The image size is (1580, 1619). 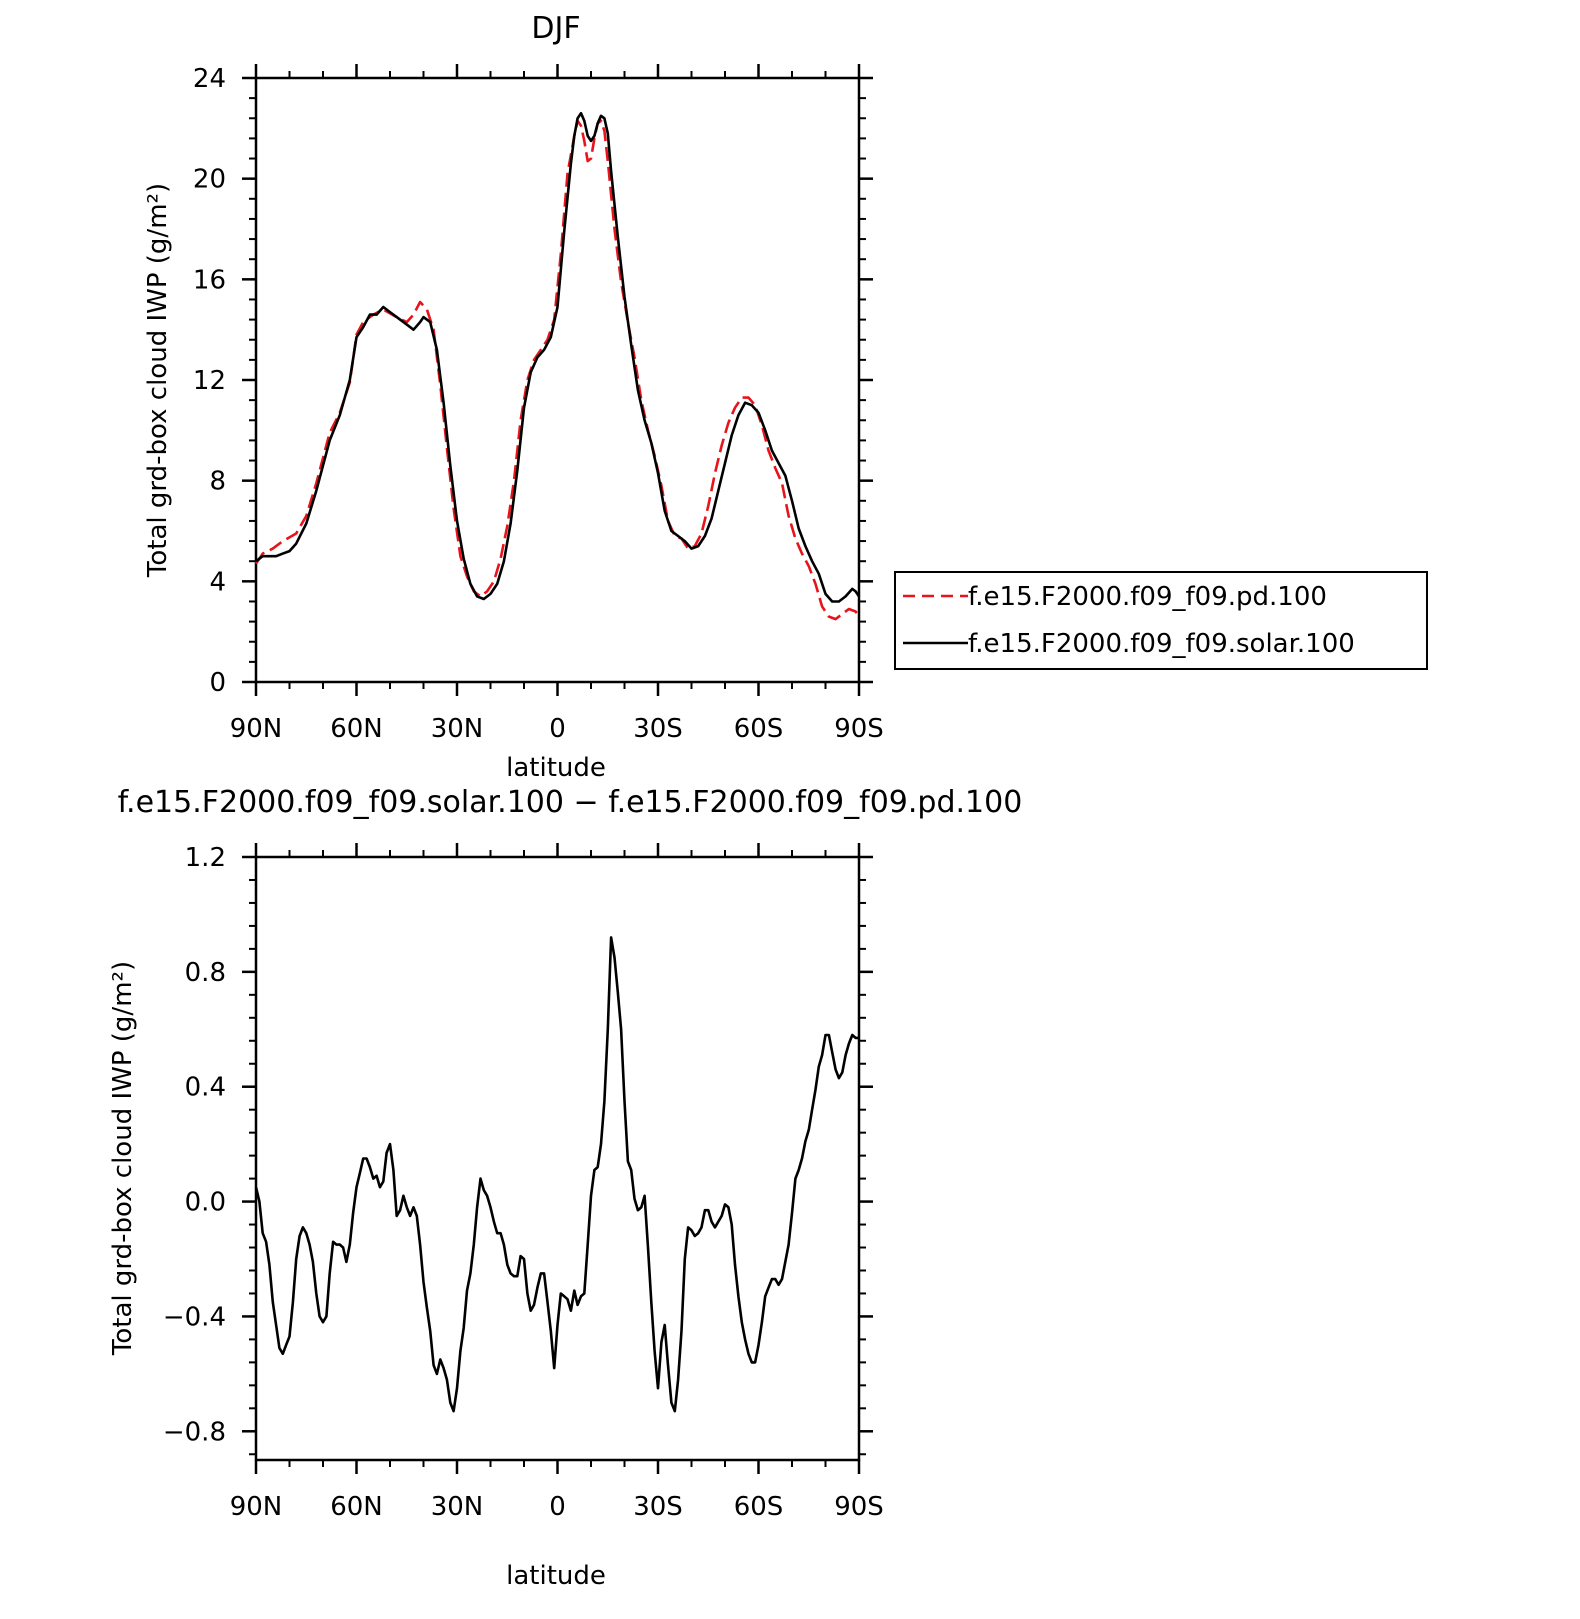 What do you see at coordinates (256, 1507) in the screenshot?
I see `bottom-x-tick-label: 90N` at bounding box center [256, 1507].